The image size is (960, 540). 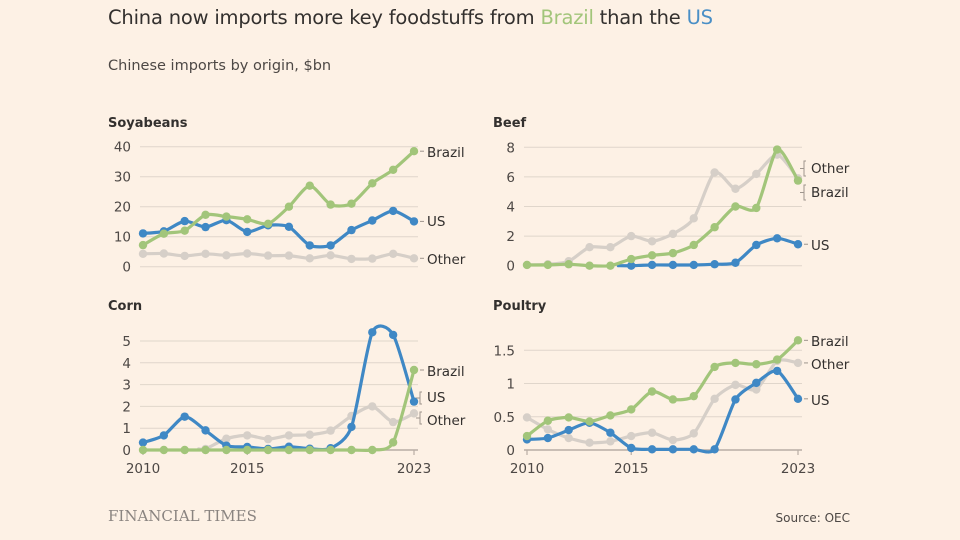 I want to click on chart-subtitle: Chinese imports by origin, $bn, so click(x=220, y=66).